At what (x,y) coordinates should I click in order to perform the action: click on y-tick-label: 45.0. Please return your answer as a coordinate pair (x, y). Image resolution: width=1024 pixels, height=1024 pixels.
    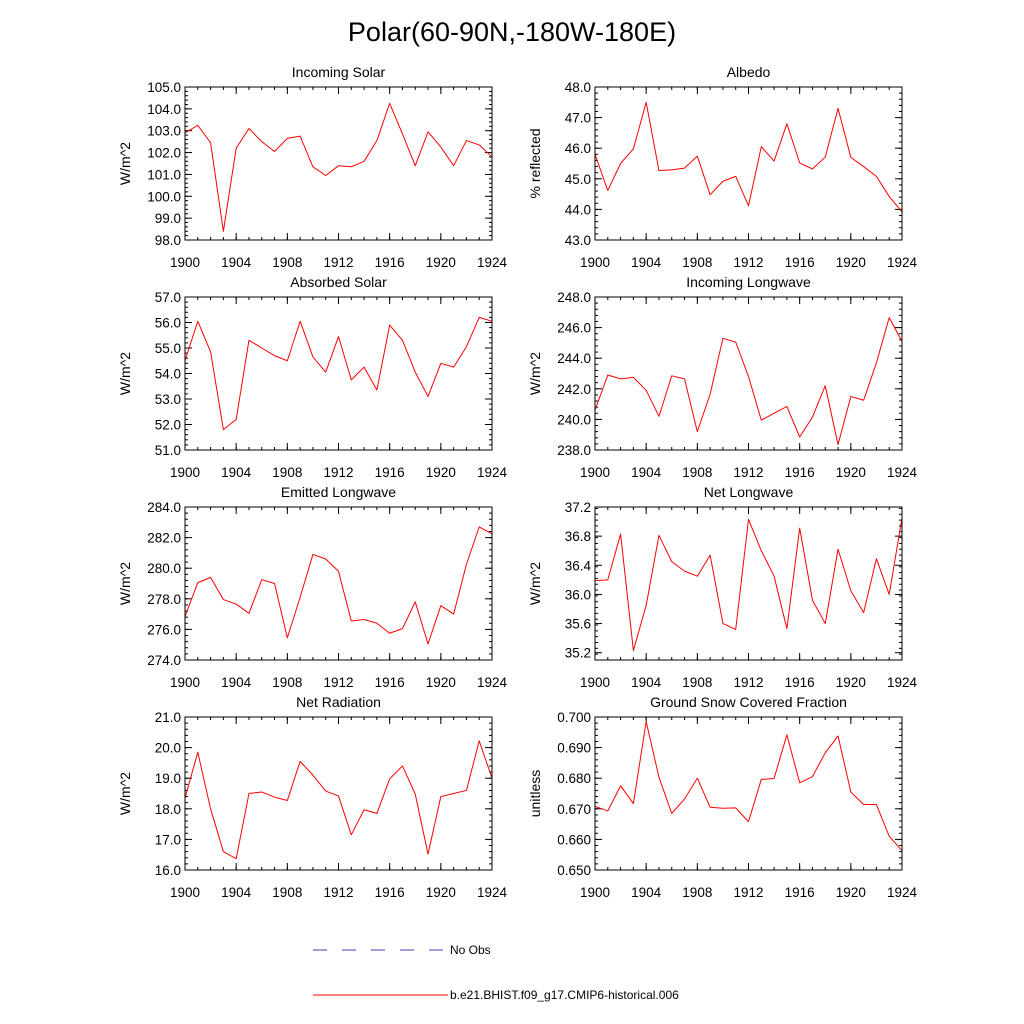
    Looking at the image, I should click on (578, 179).